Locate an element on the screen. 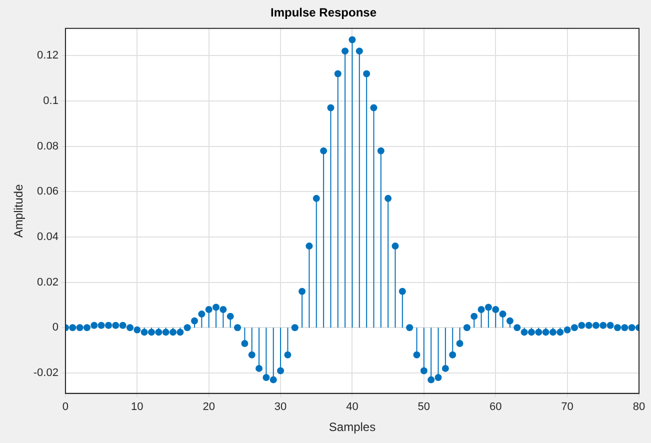  y-axis-title: Amplitude is located at coordinates (19, 211).